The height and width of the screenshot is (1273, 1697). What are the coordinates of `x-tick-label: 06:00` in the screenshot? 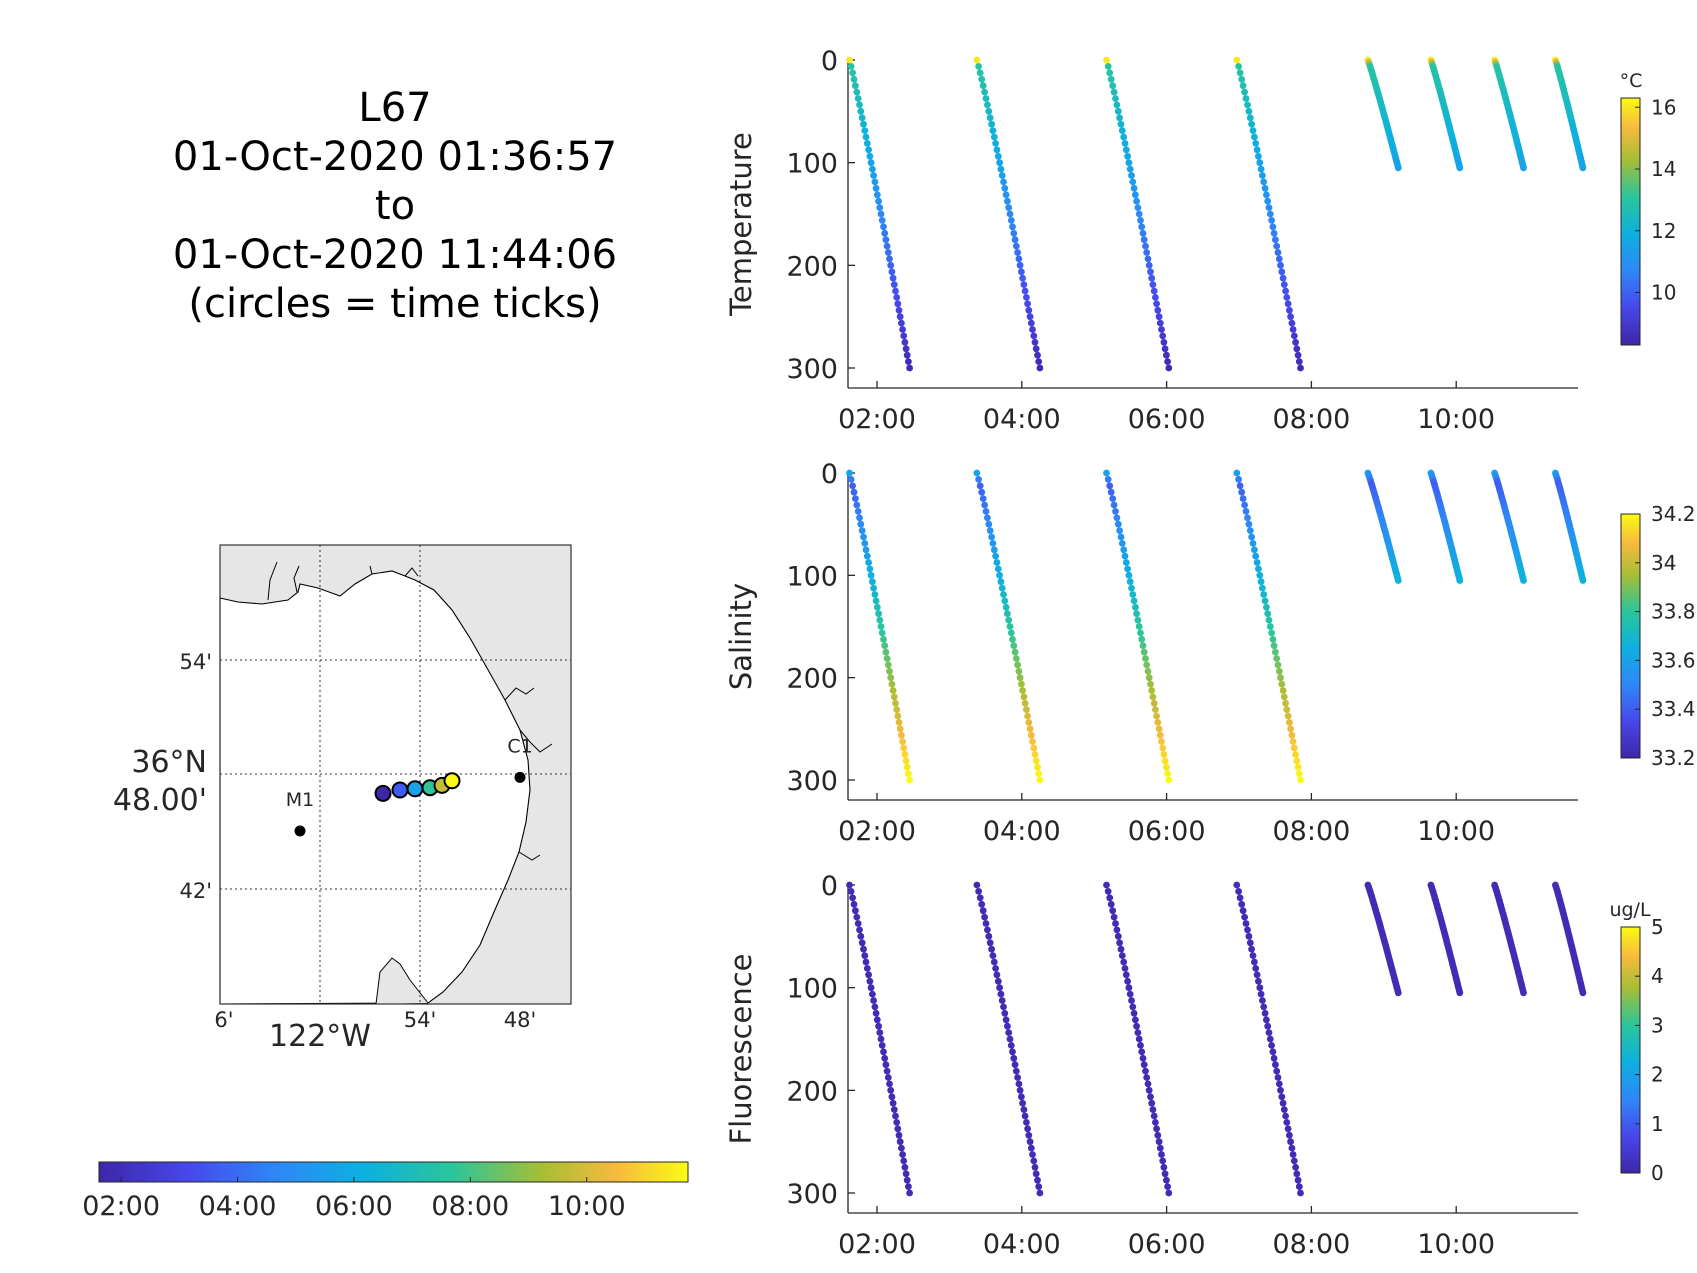 It's located at (1167, 1244).